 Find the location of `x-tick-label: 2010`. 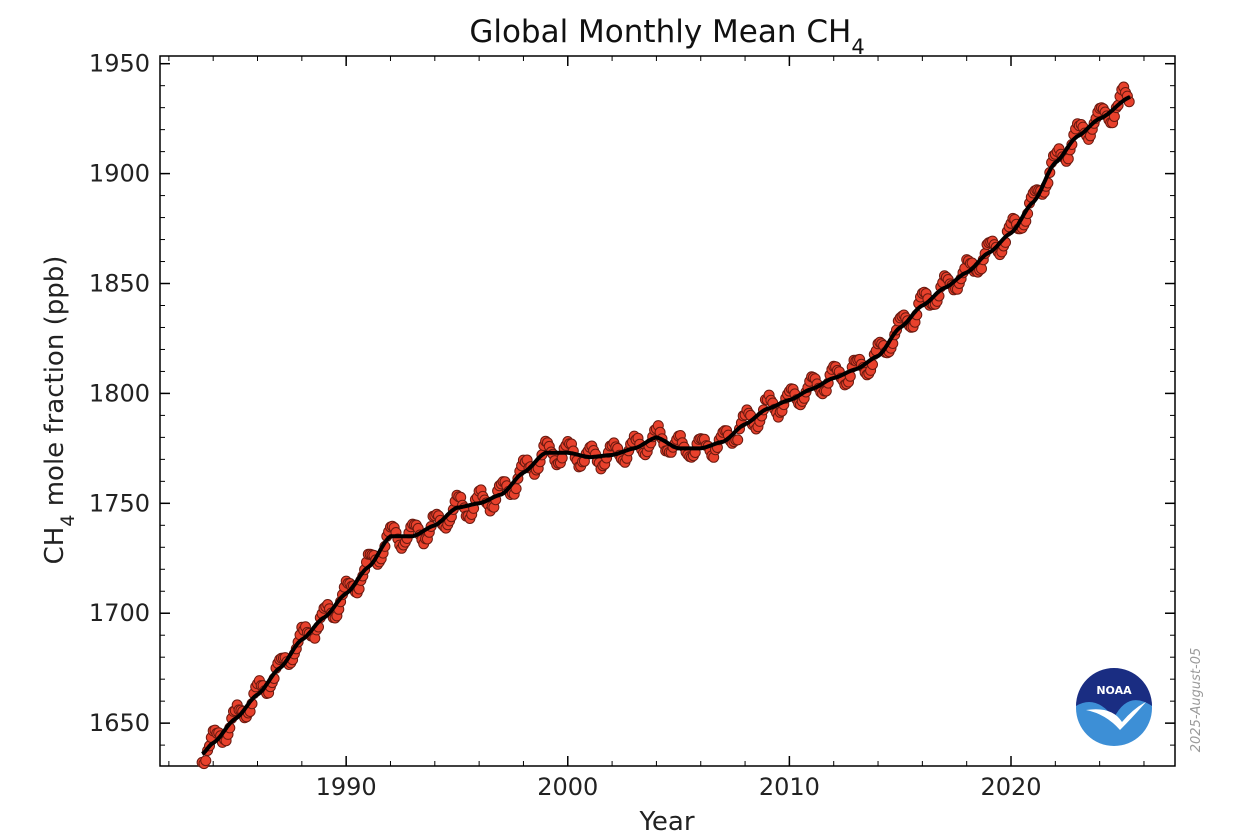

x-tick-label: 2010 is located at coordinates (789, 787).